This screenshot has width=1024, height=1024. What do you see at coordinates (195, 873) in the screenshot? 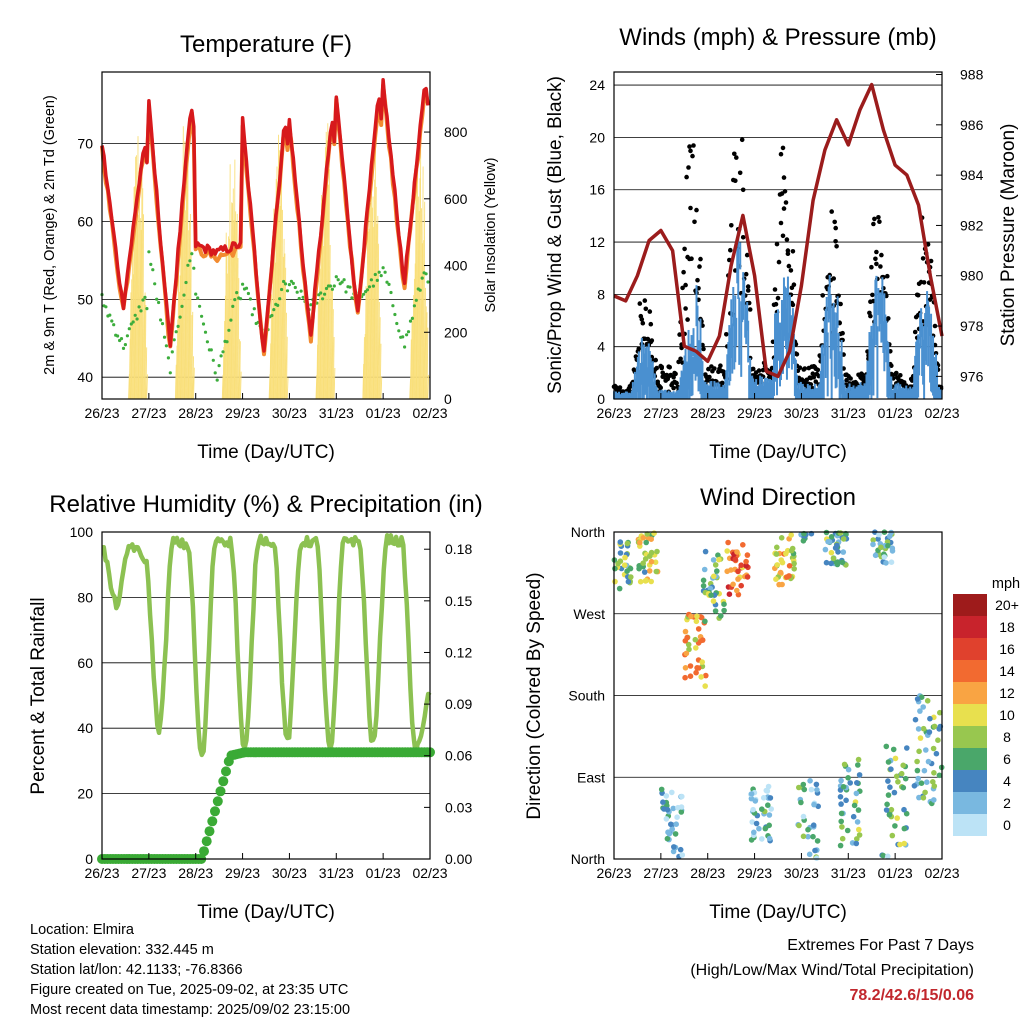
I see `x-tick-label: 28/23` at bounding box center [195, 873].